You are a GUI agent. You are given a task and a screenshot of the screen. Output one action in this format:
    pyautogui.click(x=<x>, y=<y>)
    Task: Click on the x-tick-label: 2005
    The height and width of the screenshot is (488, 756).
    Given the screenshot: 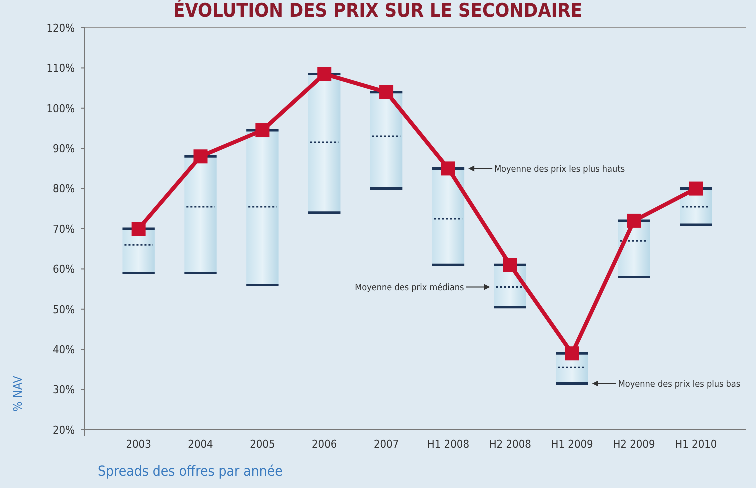 What is the action you would take?
    pyautogui.click(x=263, y=444)
    